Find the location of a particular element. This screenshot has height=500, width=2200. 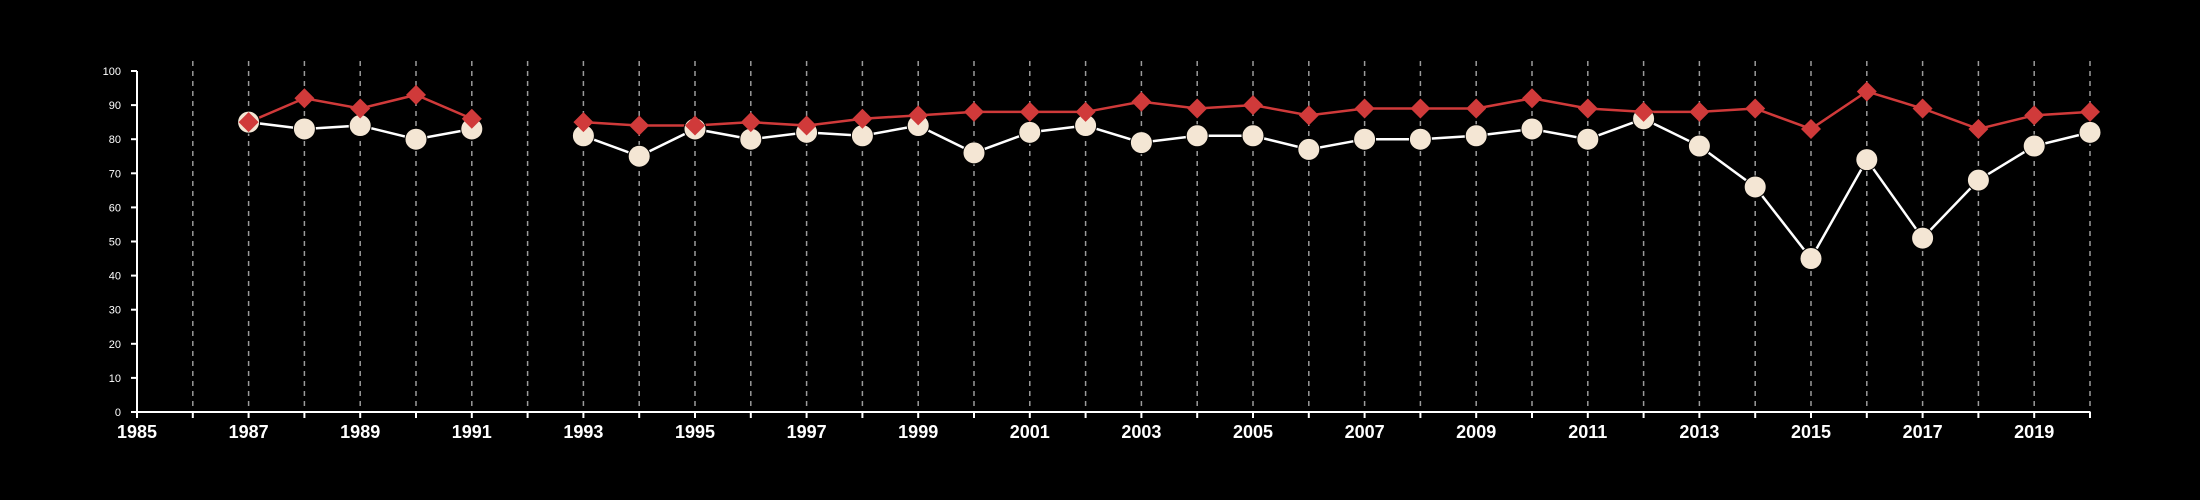

y-tick-label-20: 20 is located at coordinates (115, 345).